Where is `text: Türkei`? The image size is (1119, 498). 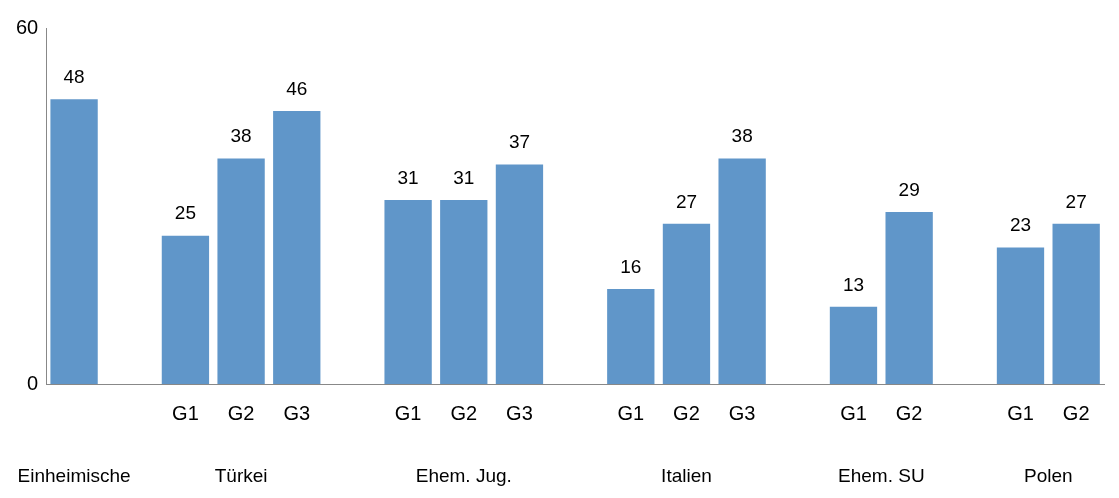 text: Türkei is located at coordinates (241, 475).